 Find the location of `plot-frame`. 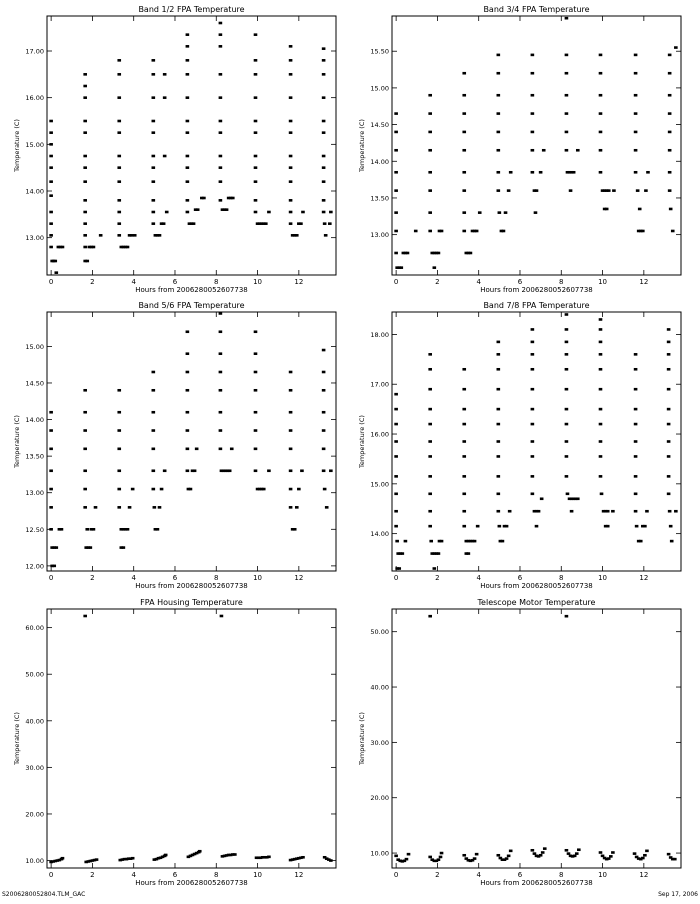

plot-frame is located at coordinates (191, 738).